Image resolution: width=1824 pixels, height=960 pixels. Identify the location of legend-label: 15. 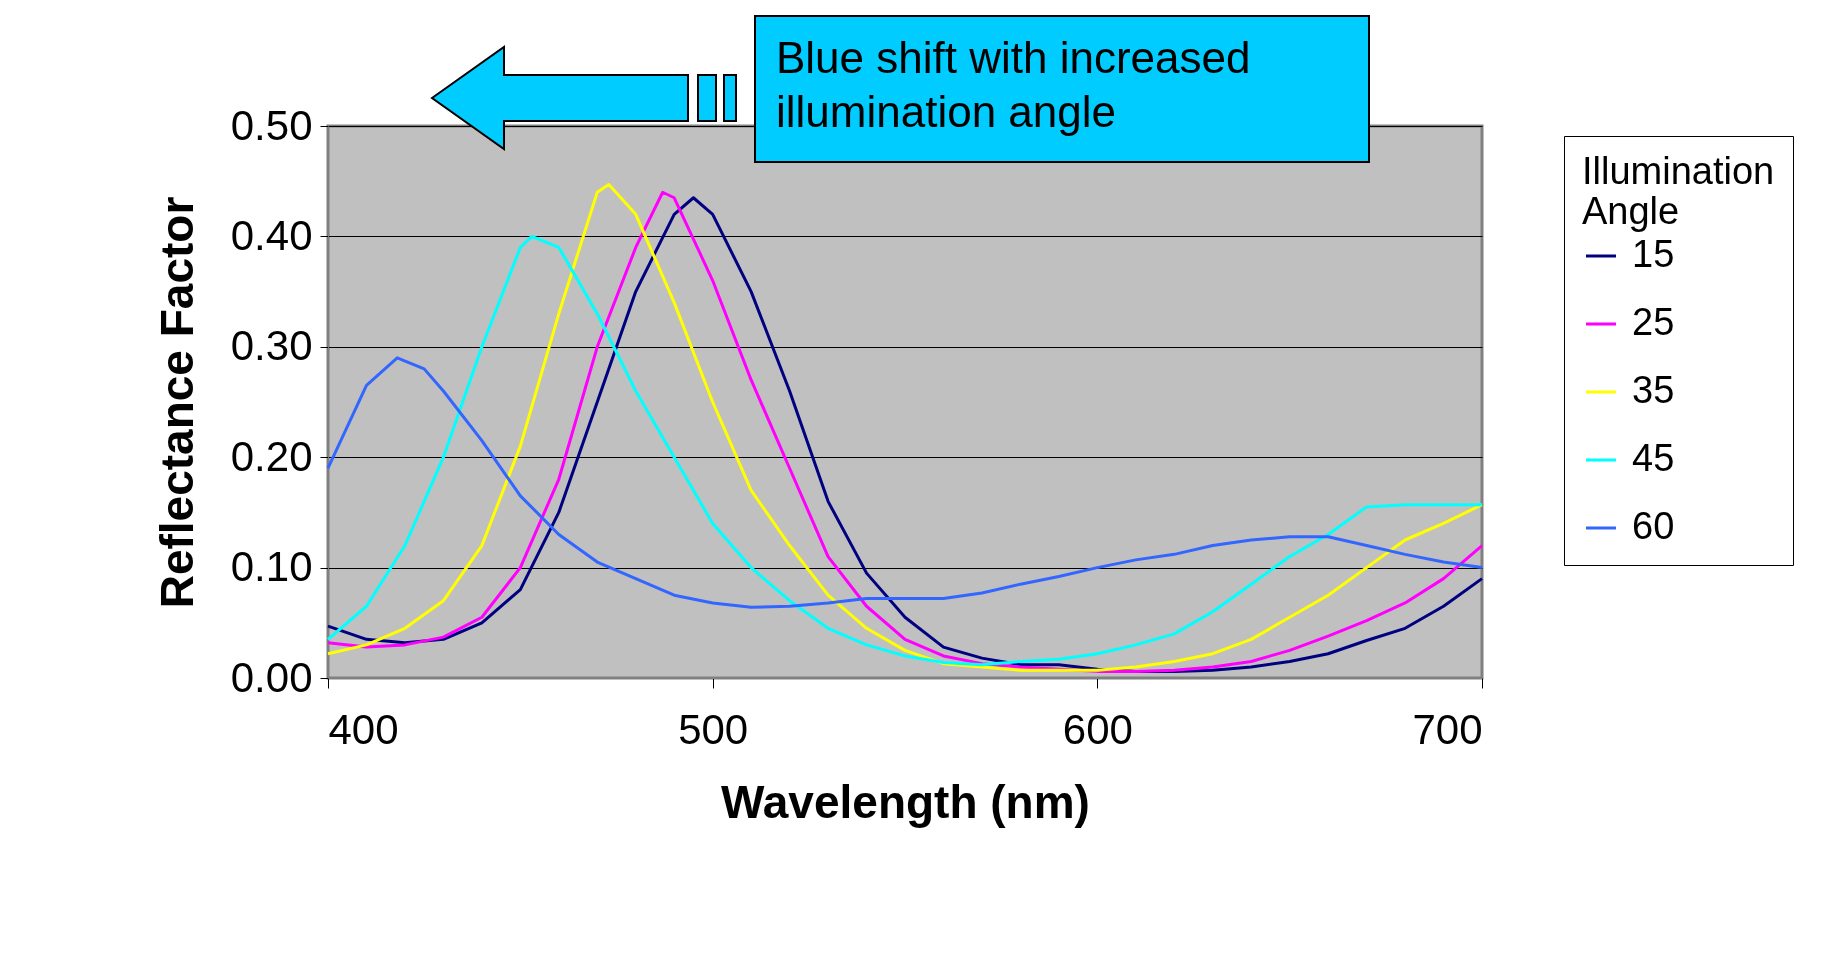
(1653, 254).